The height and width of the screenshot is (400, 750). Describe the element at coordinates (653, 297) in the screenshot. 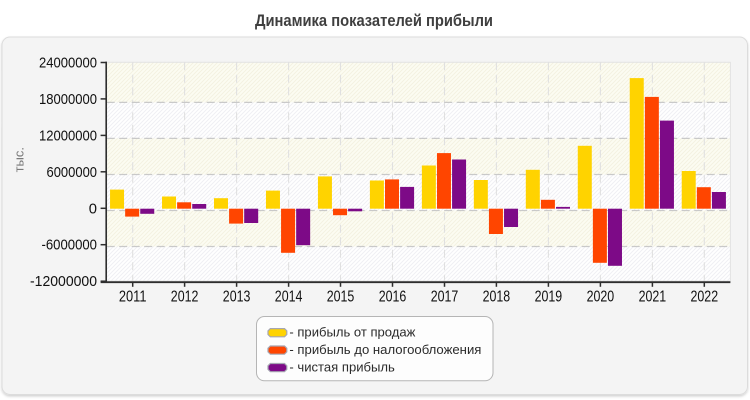

I see `svg-text: 2021` at that location.